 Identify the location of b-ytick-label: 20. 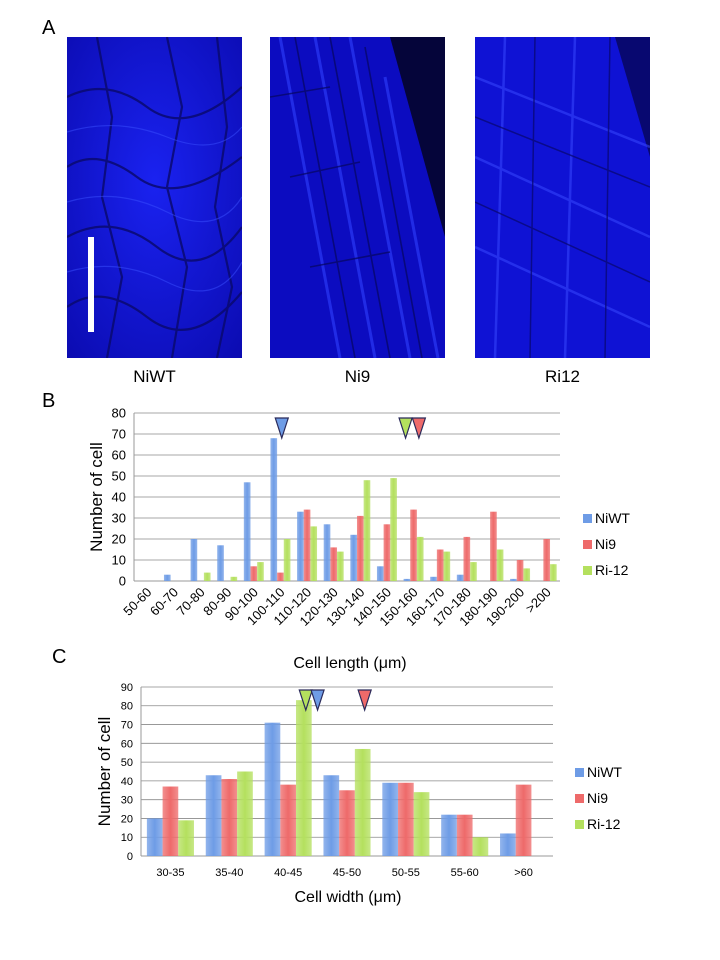
(119, 539).